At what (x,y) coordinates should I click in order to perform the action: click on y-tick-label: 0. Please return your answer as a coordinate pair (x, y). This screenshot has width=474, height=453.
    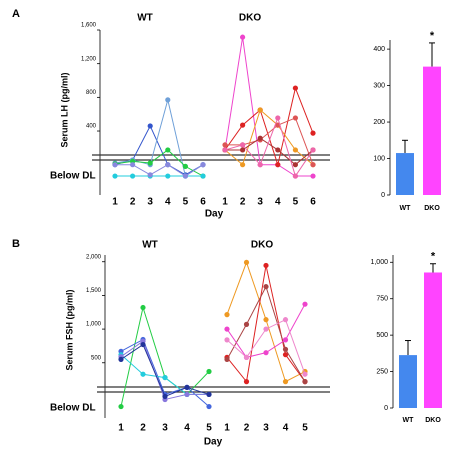
    Looking at the image, I should click on (383, 195).